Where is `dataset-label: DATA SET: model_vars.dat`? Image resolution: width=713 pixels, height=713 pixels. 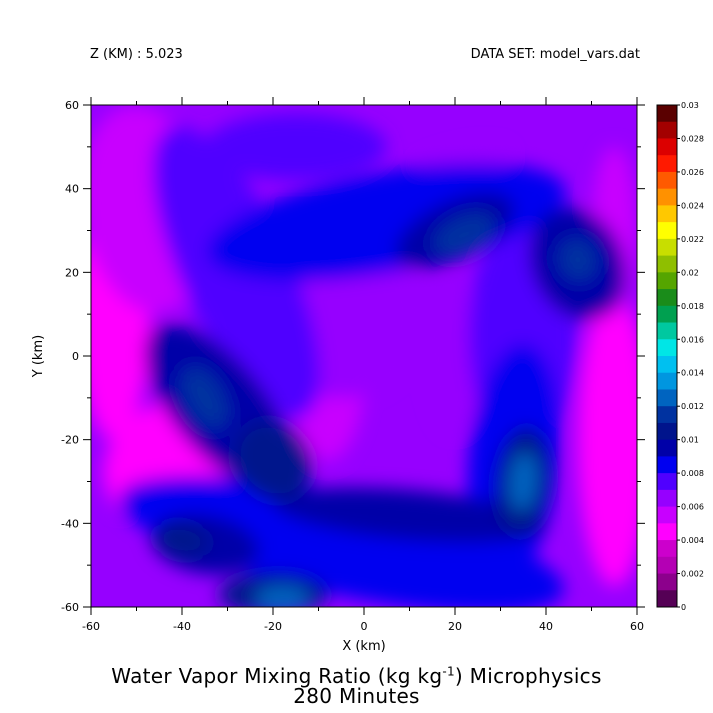
dataset-label: DATA SET: model_vars.dat is located at coordinates (555, 54).